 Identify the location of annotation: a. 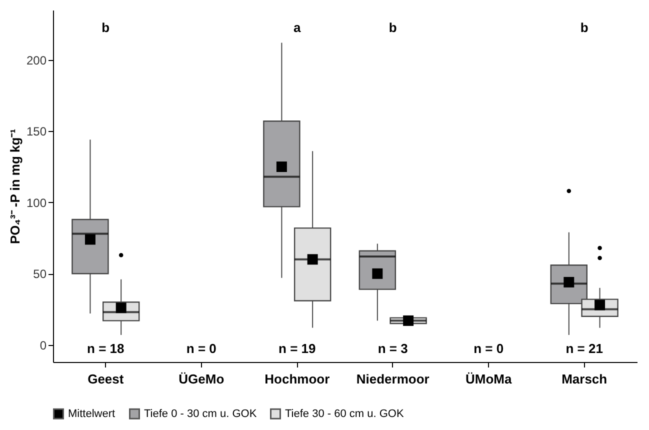
(298, 27).